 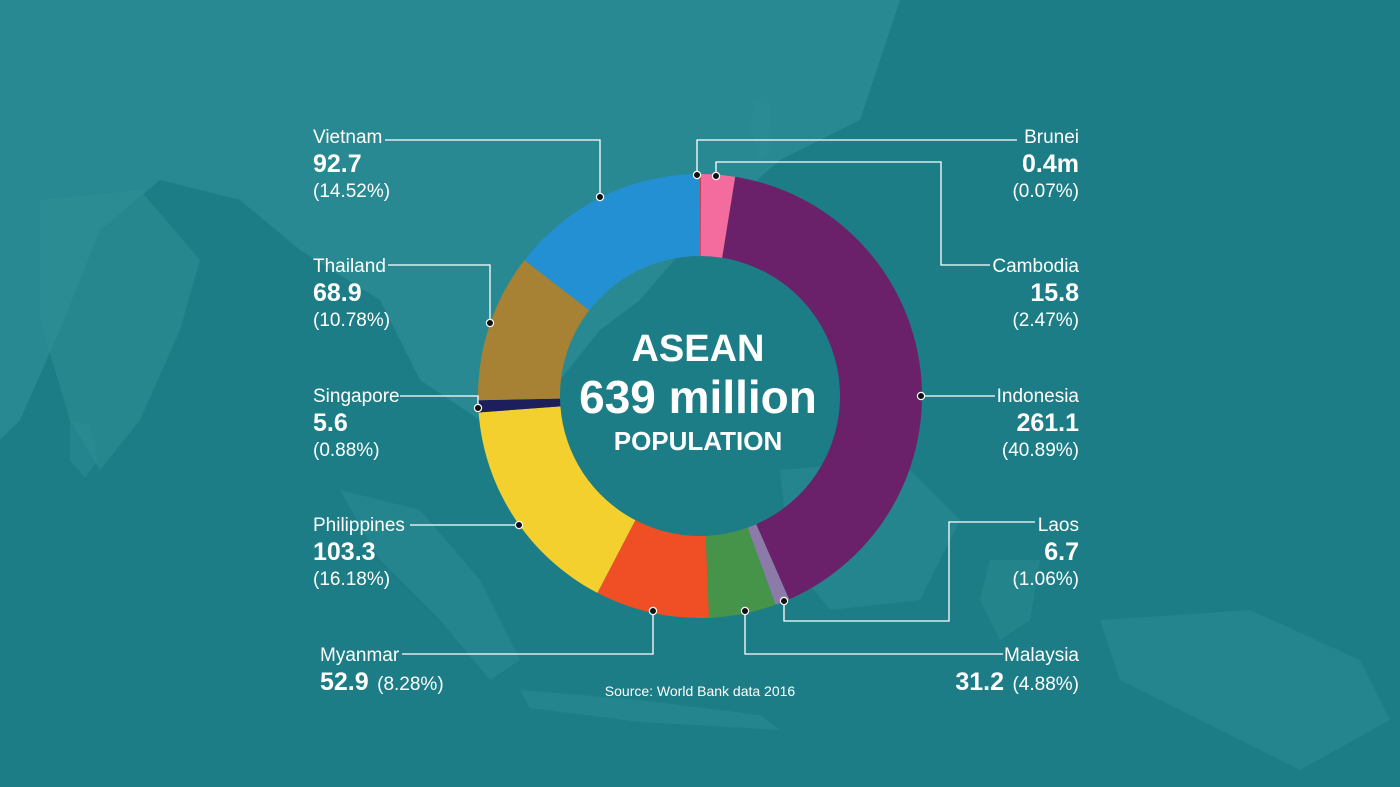 I want to click on label-philippines: Philippines 103.3 (16.18%), so click(x=359, y=552).